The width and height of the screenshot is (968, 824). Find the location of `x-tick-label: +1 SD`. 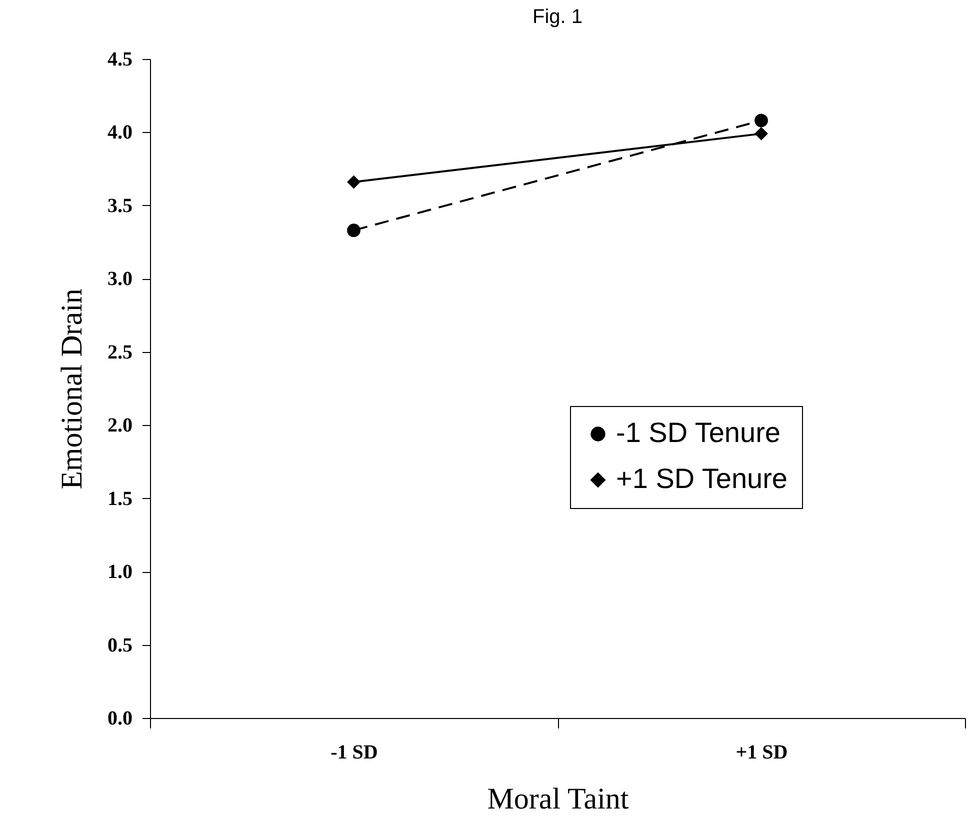

x-tick-label: +1 SD is located at coordinates (762, 753).